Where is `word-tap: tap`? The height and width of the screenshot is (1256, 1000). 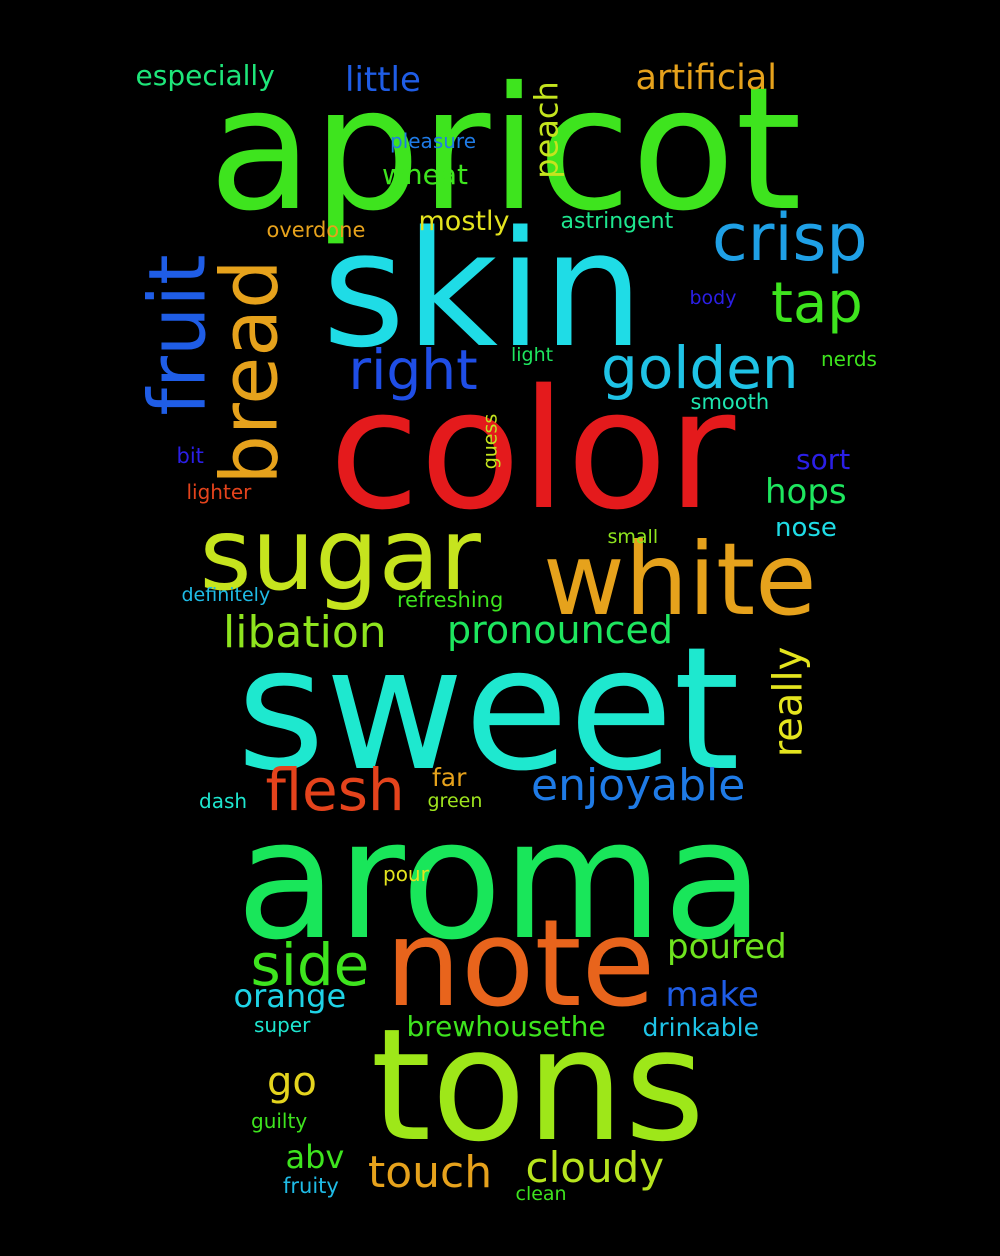 word-tap: tap is located at coordinates (817, 303).